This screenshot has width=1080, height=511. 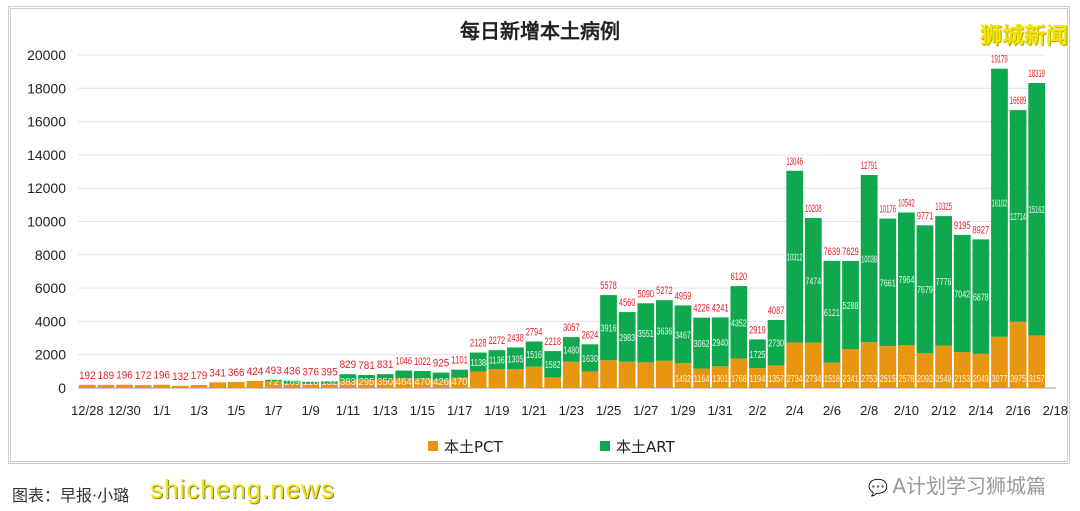 What do you see at coordinates (813, 209) in the screenshot?
I see `total-label: 10208` at bounding box center [813, 209].